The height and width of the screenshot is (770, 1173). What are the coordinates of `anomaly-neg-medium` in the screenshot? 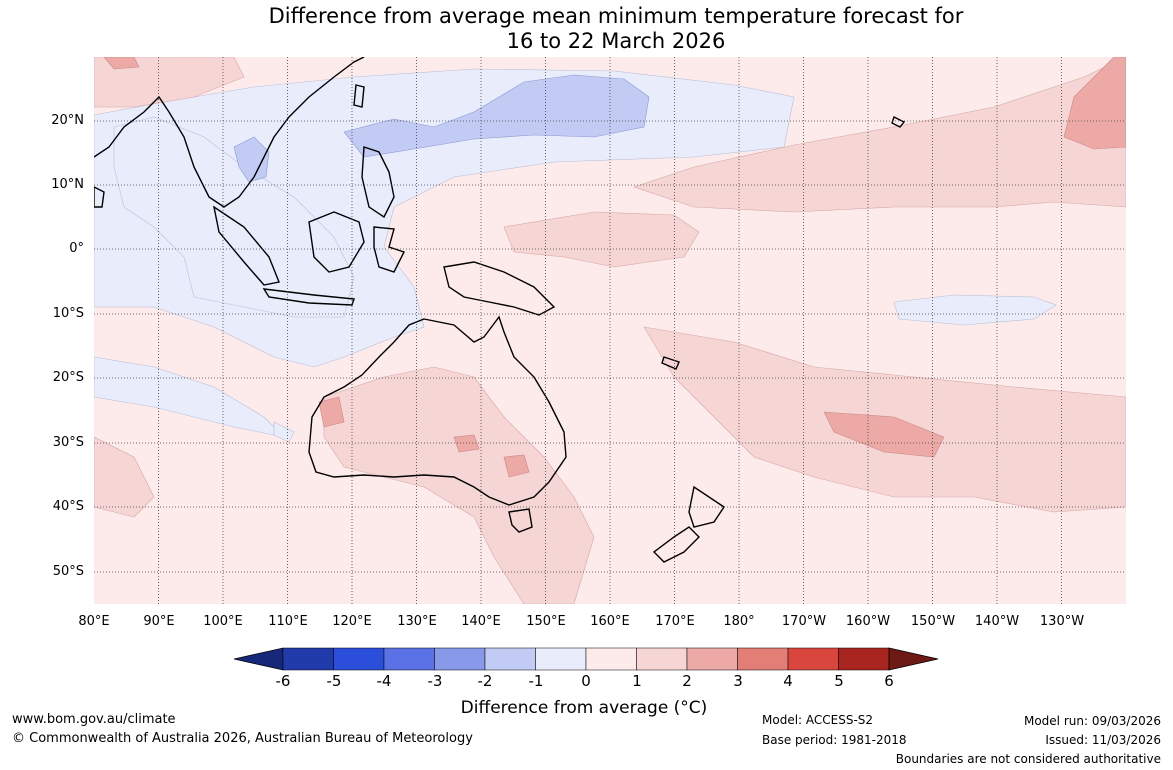 It's located at (441, 128).